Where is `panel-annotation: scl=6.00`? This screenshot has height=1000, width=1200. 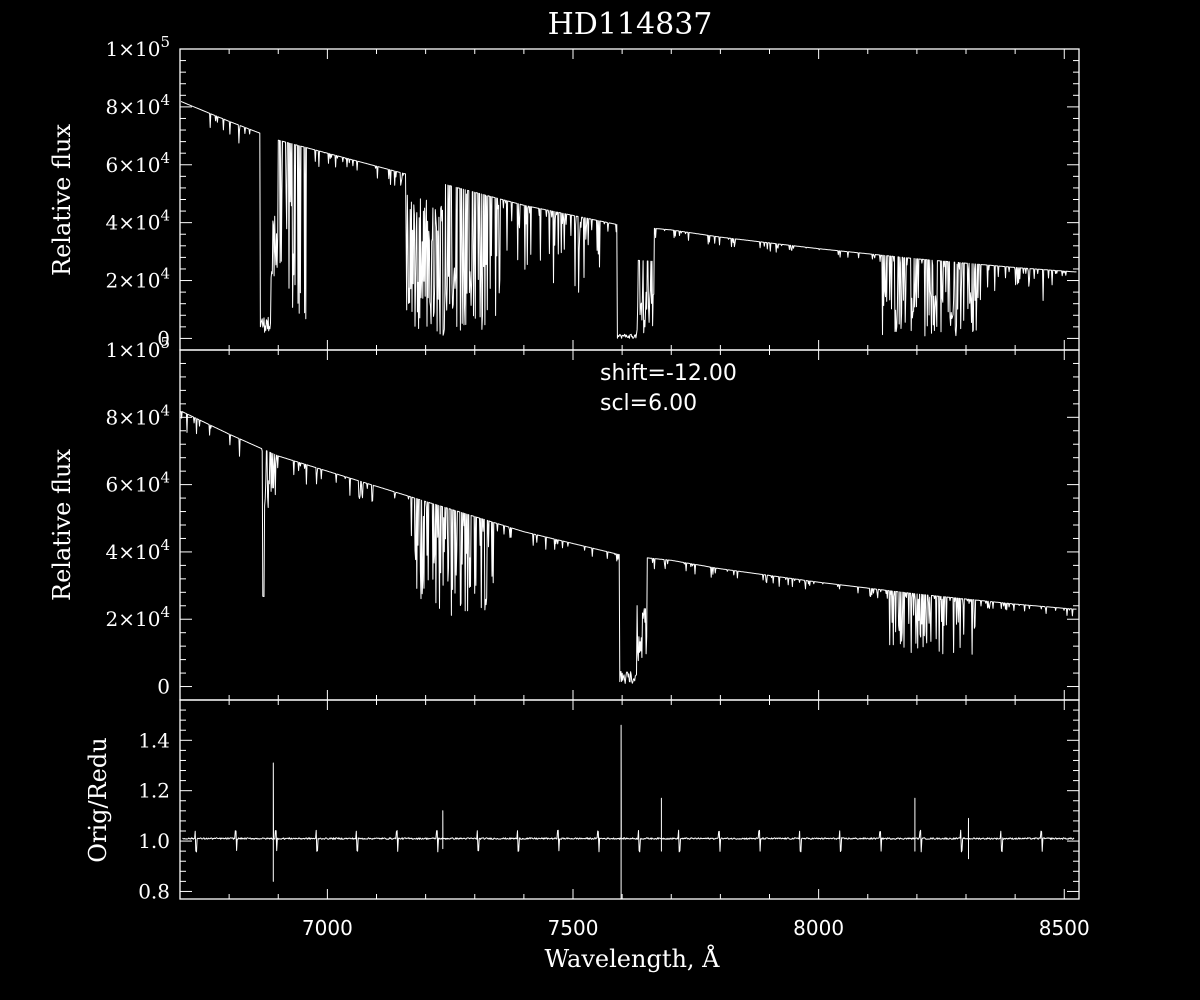
panel-annotation: scl=6.00 is located at coordinates (648, 403).